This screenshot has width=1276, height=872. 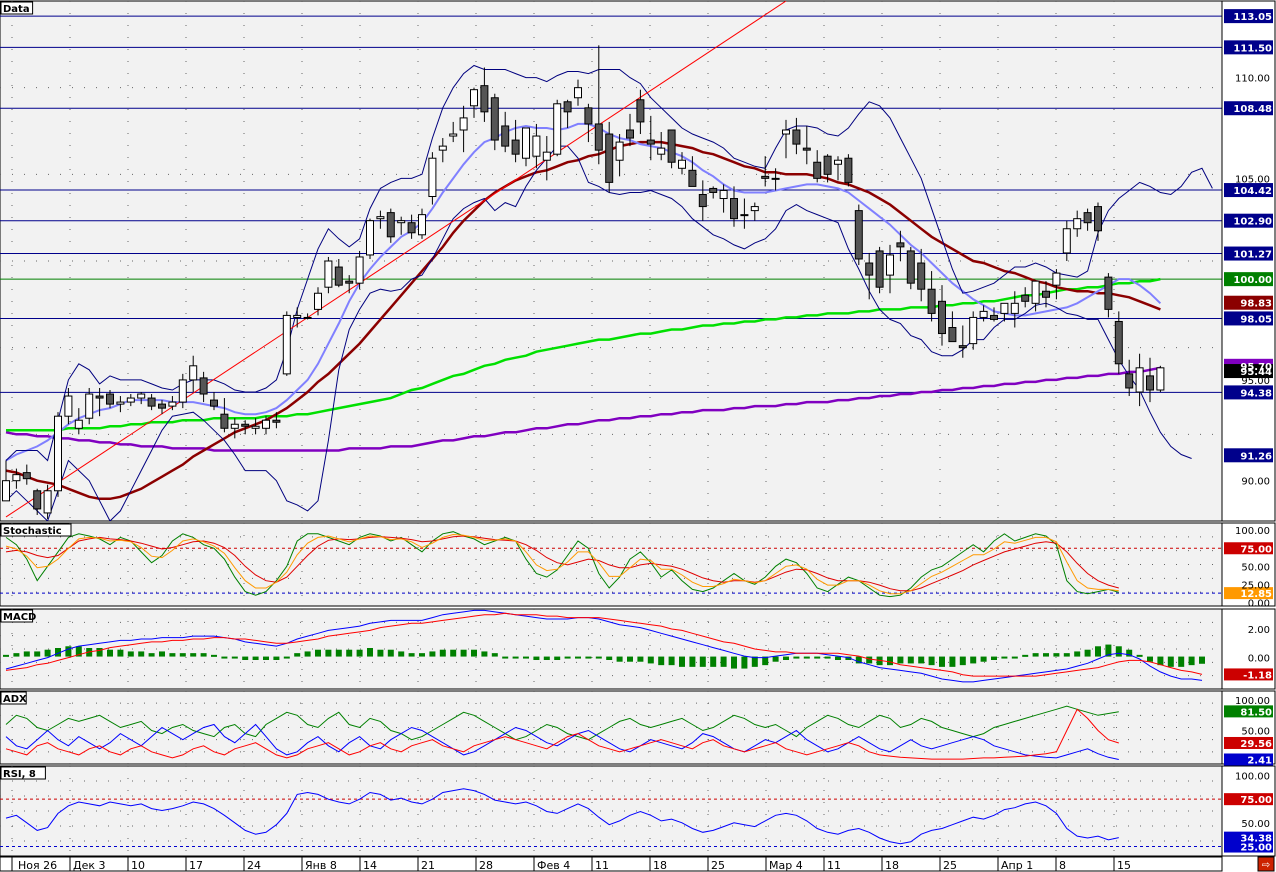 I want to click on y-tick-label: 2.00, so click(x=1259, y=630).